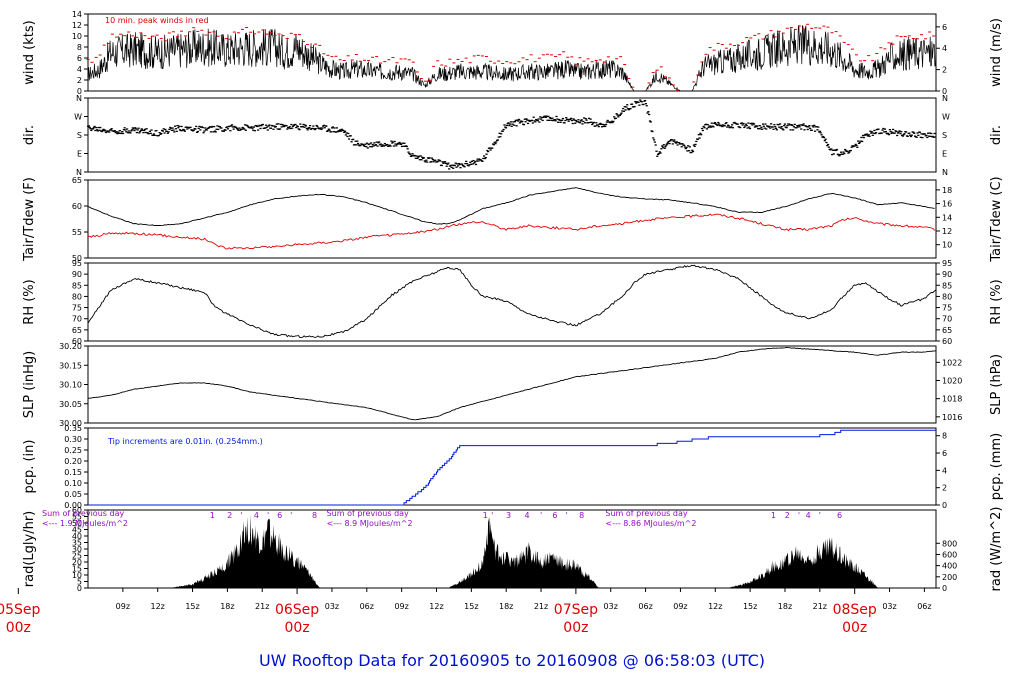 The height and width of the screenshot is (700, 1024). What do you see at coordinates (576, 610) in the screenshot?
I see `date-label: 07Sep` at bounding box center [576, 610].